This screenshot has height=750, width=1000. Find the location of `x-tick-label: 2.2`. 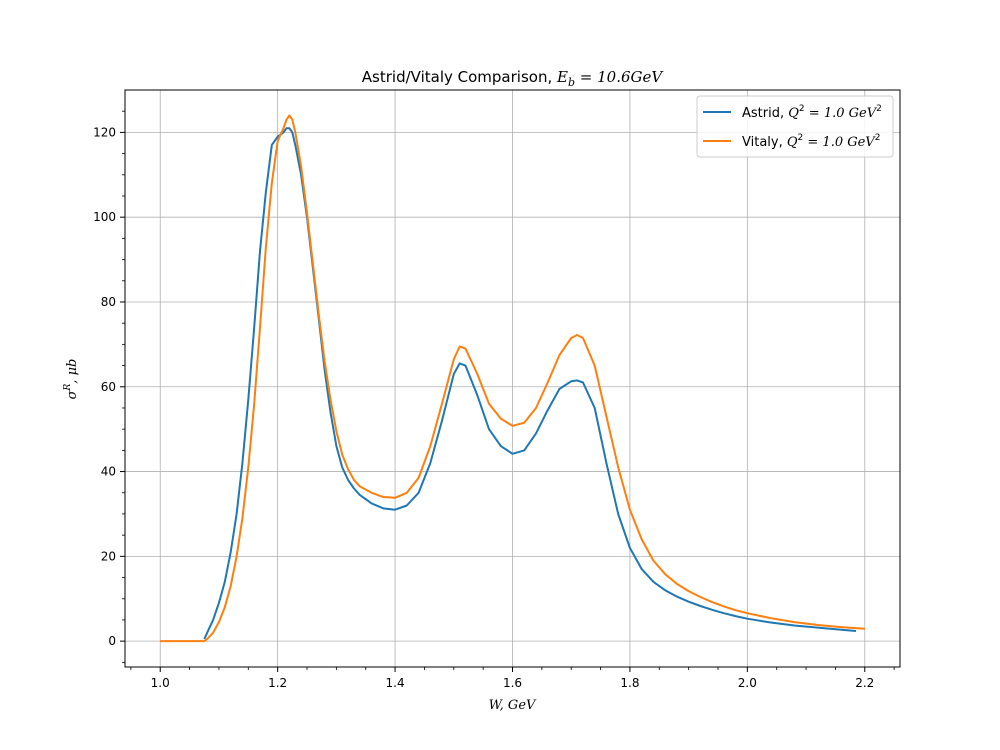

x-tick-label: 2.2 is located at coordinates (864, 683).